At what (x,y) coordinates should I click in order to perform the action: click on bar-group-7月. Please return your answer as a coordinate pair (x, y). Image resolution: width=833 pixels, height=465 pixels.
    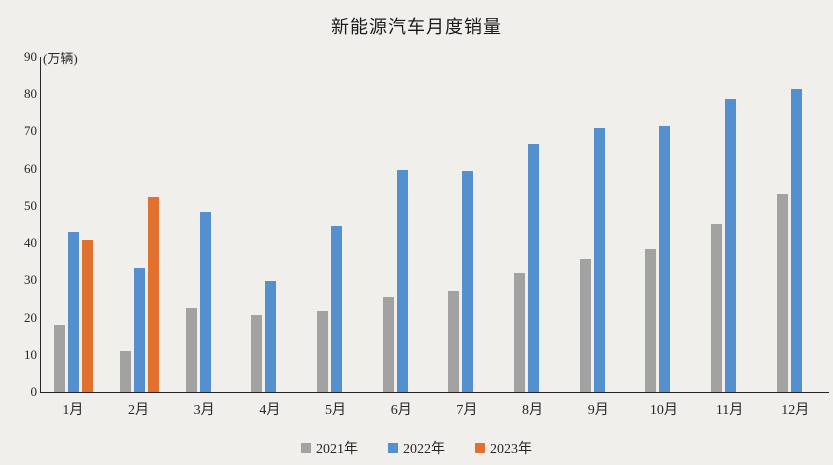
    Looking at the image, I should click on (468, 224).